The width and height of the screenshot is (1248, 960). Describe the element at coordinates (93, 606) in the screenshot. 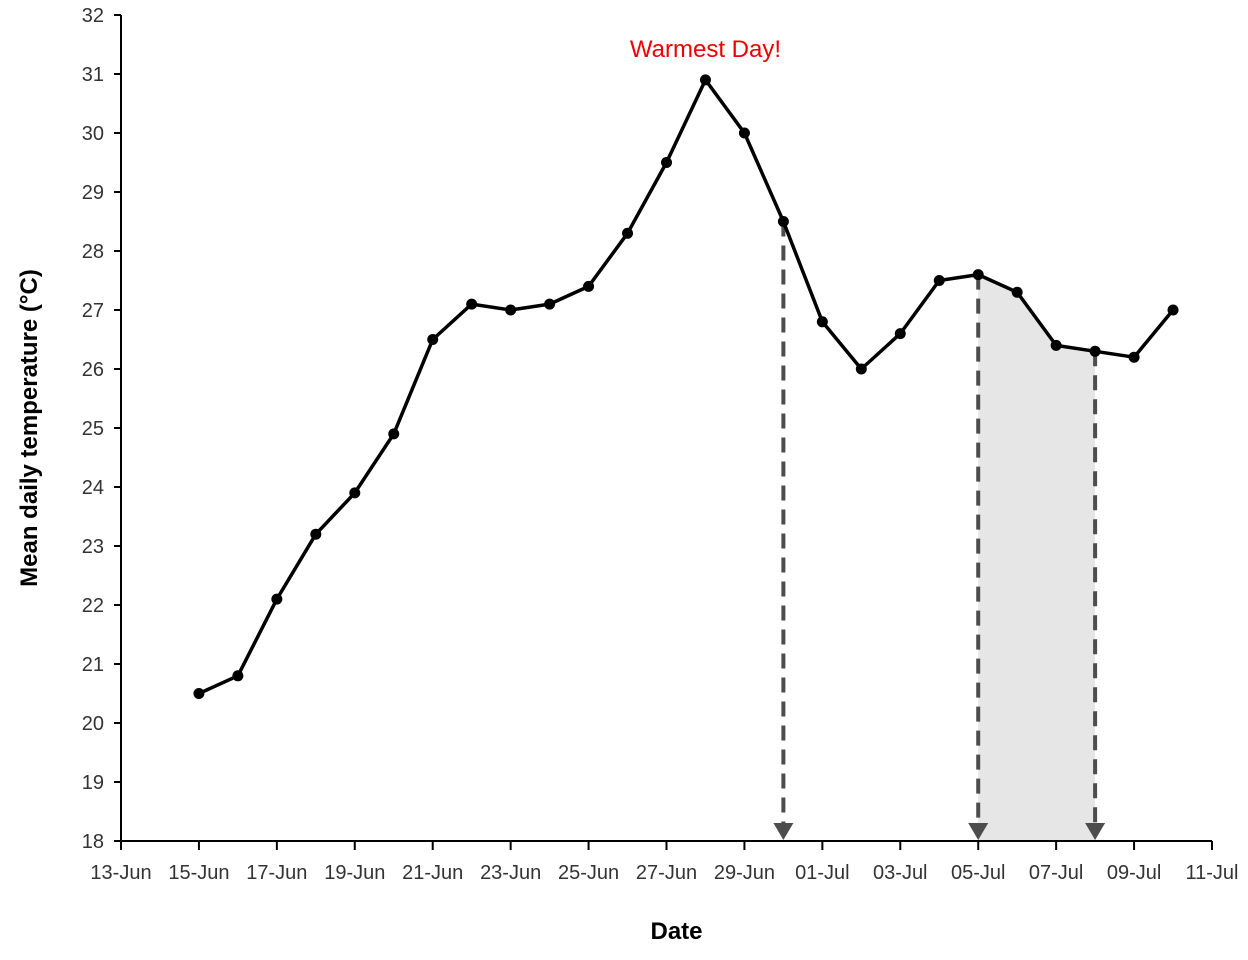

I see `y-tick-label: 22` at that location.